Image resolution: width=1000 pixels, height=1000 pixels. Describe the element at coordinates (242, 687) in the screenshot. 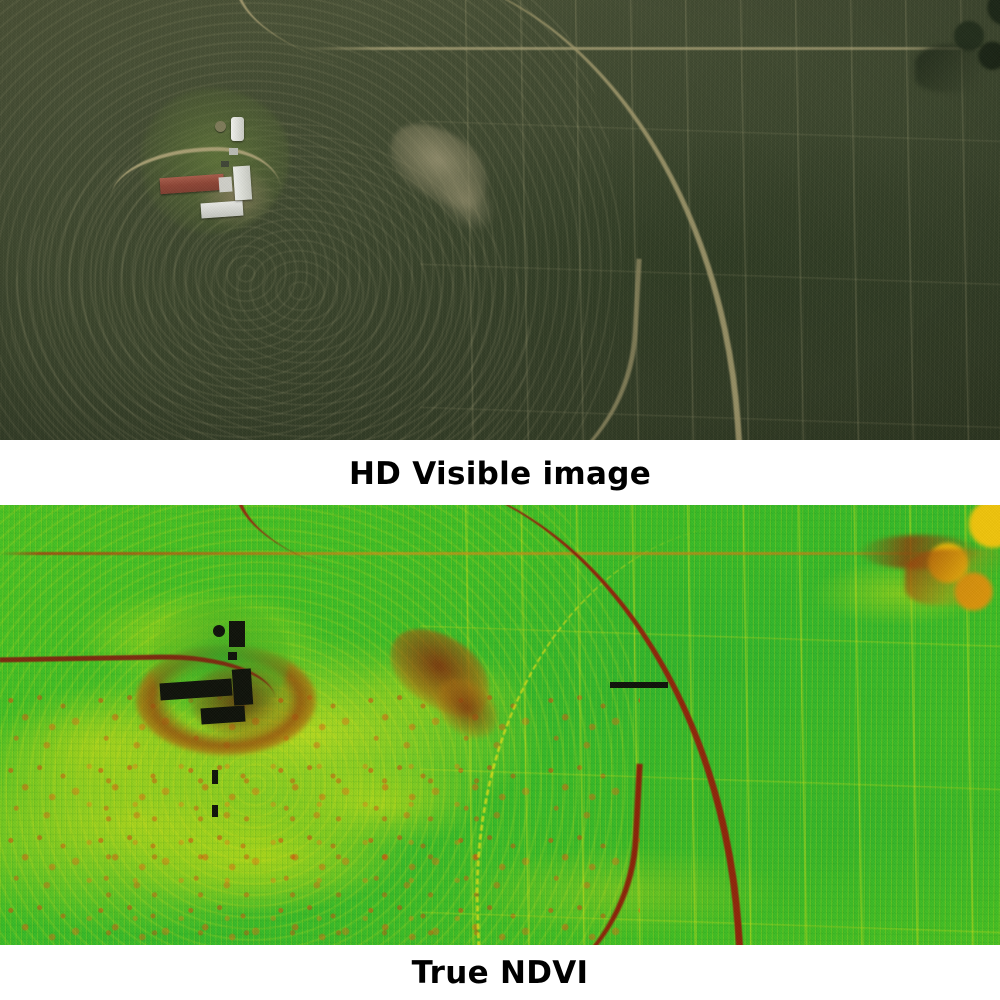

I see `ndvi-white-equipment-building` at that location.